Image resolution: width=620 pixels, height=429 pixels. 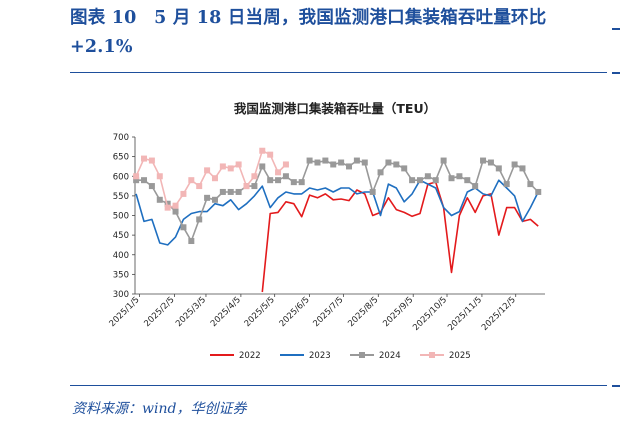 What do you see at coordinates (260, 312) in the screenshot?
I see `x-tick-label: 2025/5/5` at bounding box center [260, 312].